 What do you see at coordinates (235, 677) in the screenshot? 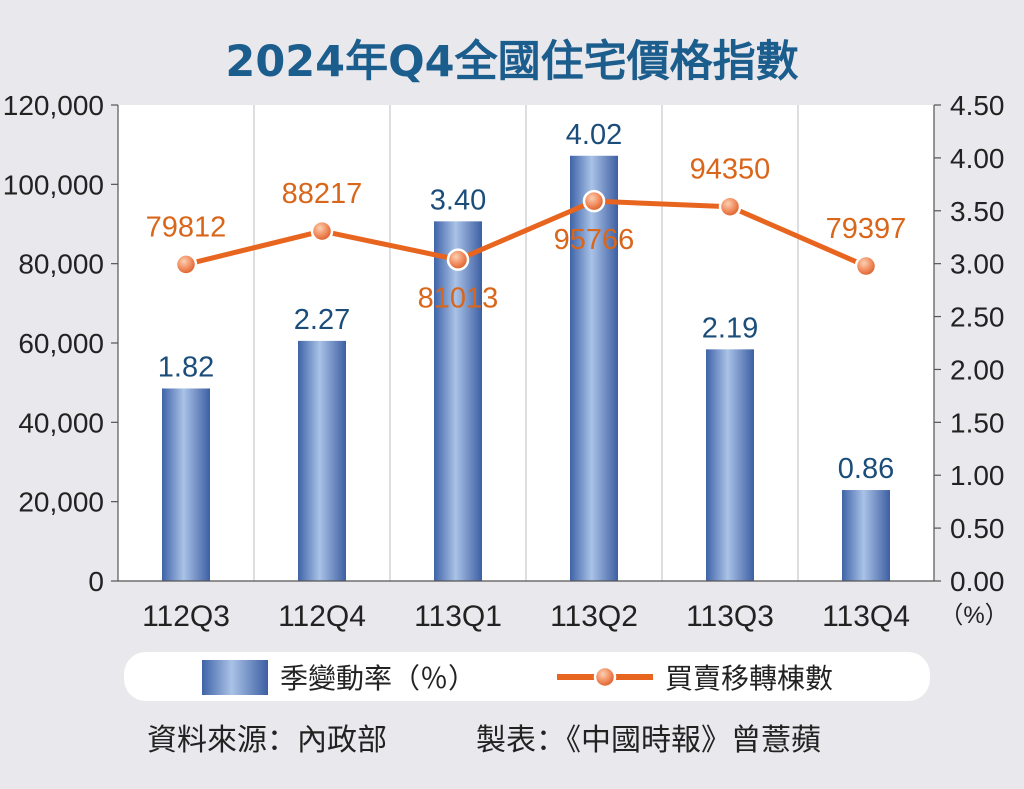
I see `legend-bar-swatch` at bounding box center [235, 677].